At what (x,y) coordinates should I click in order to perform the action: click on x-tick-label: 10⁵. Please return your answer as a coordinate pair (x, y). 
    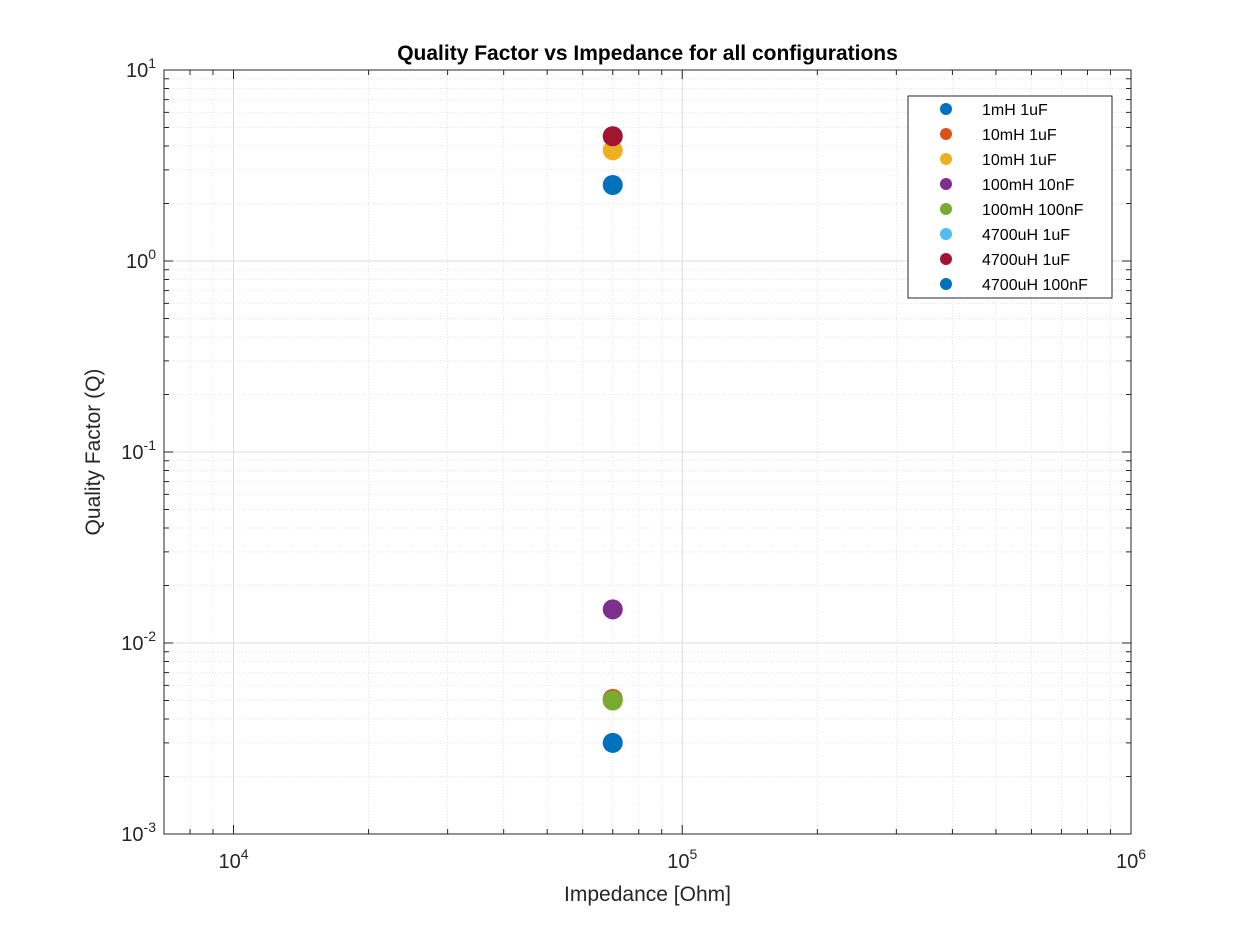
    Looking at the image, I should click on (682, 859).